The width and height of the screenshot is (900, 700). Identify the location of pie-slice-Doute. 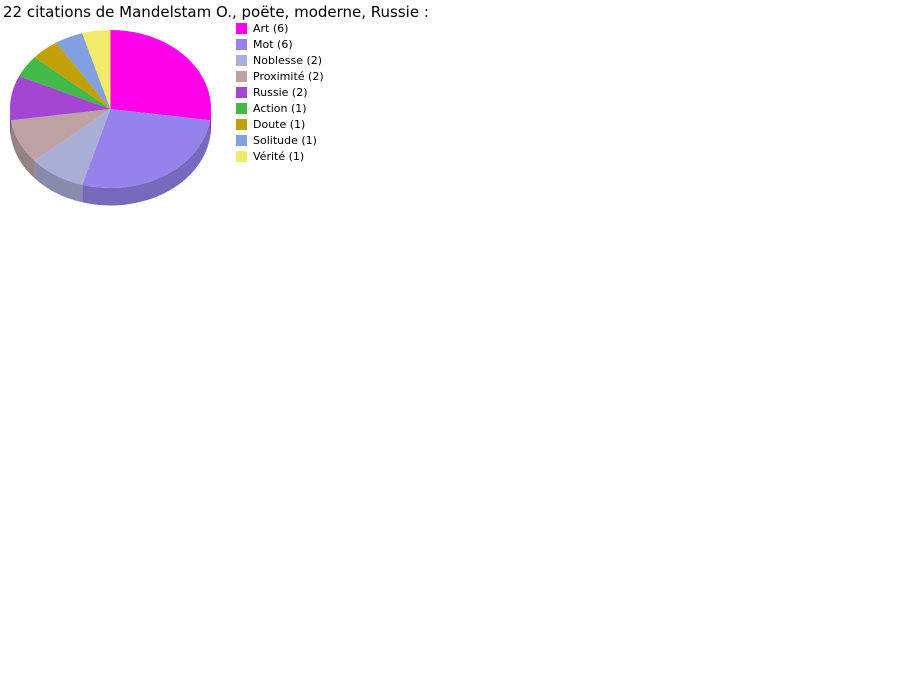
(72, 75).